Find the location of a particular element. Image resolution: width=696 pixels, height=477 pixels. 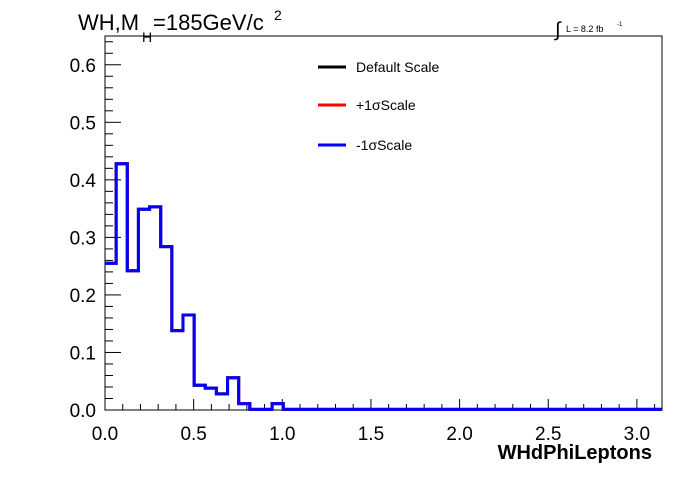

chart-title: WH,M H =185GeV/c 2 is located at coordinates (180, 26).